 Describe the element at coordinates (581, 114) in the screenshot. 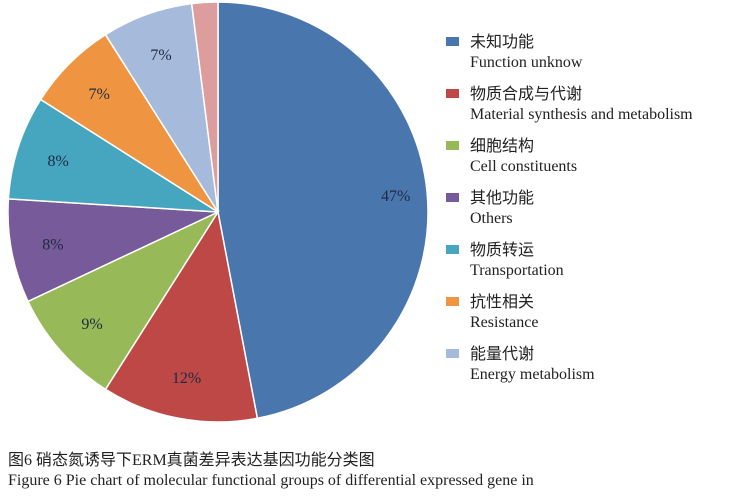

I see `legend-label-en: Material synthesis and metabolism` at that location.